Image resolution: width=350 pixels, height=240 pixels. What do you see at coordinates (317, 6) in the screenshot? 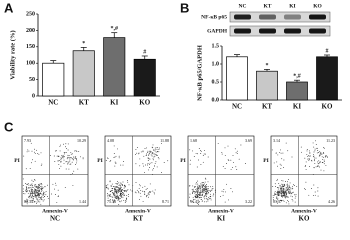
I see `lane-label: KO` at bounding box center [317, 6].